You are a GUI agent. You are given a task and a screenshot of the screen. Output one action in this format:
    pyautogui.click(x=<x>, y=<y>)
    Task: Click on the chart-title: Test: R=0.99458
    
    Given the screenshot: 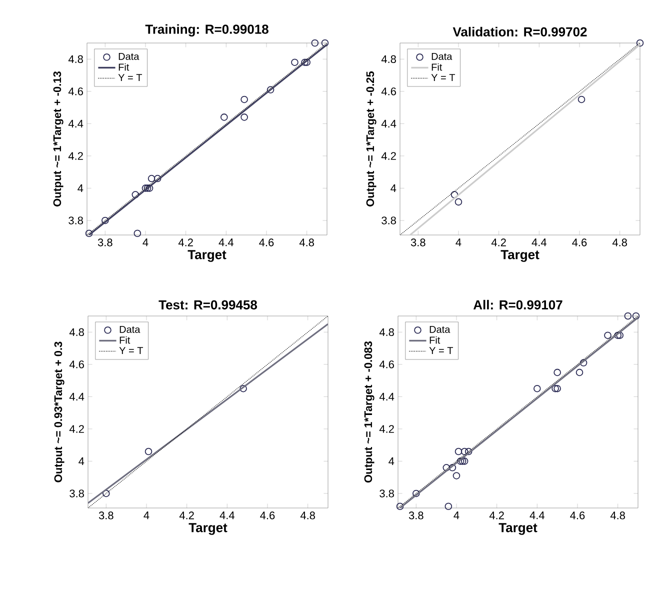 What is the action you would take?
    pyautogui.click(x=208, y=305)
    